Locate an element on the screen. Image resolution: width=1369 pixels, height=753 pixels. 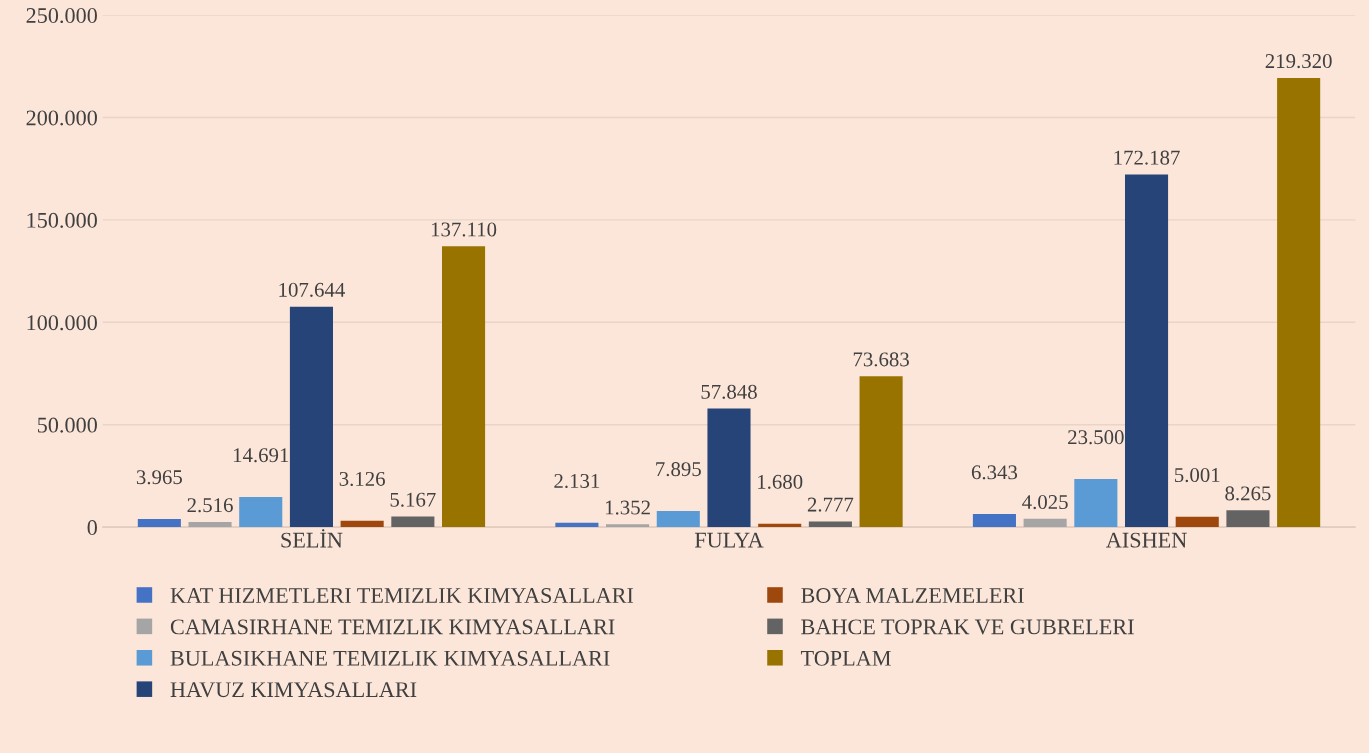
y-tick-label: 0 is located at coordinates (92, 528).